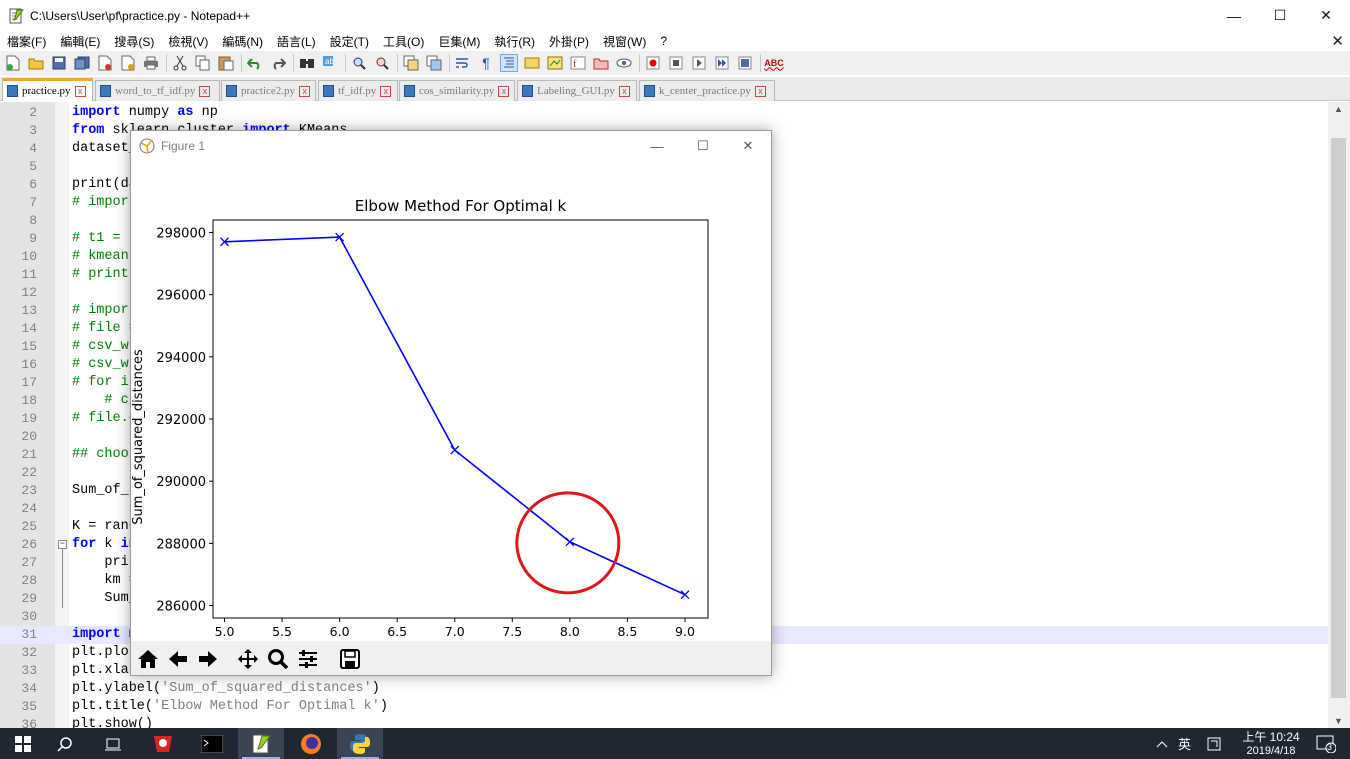 This screenshot has height=759, width=1350. What do you see at coordinates (148, 659) in the screenshot?
I see `home-icon` at bounding box center [148, 659].